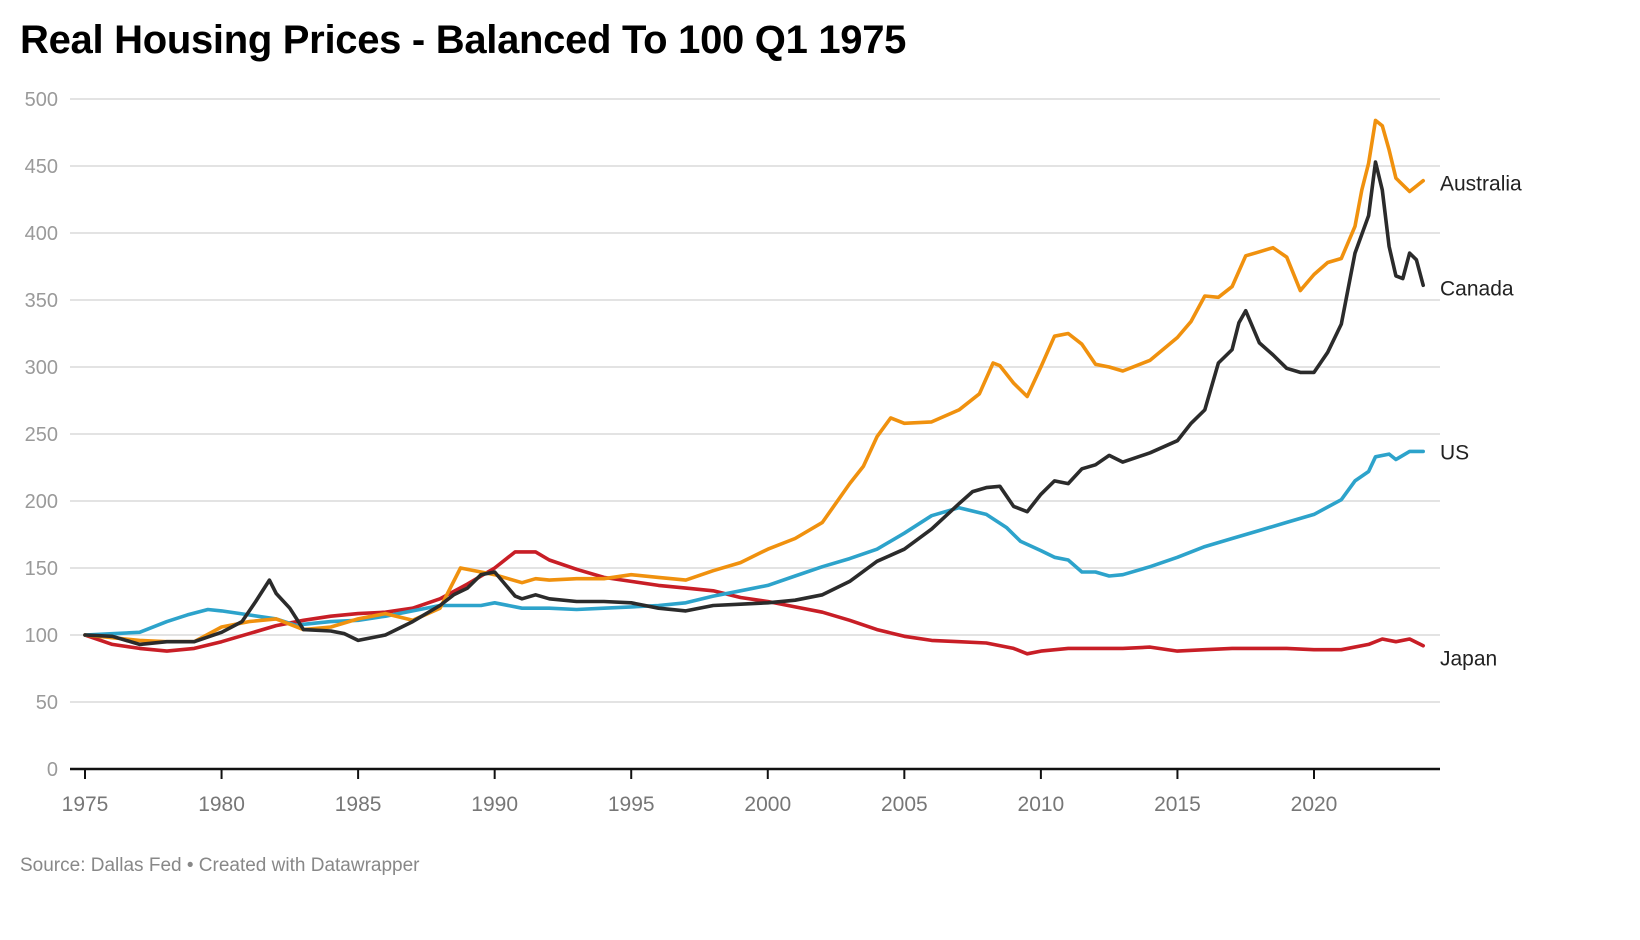 The image size is (1640, 940). Describe the element at coordinates (85, 804) in the screenshot. I see `x-tick-label: 1975` at that location.